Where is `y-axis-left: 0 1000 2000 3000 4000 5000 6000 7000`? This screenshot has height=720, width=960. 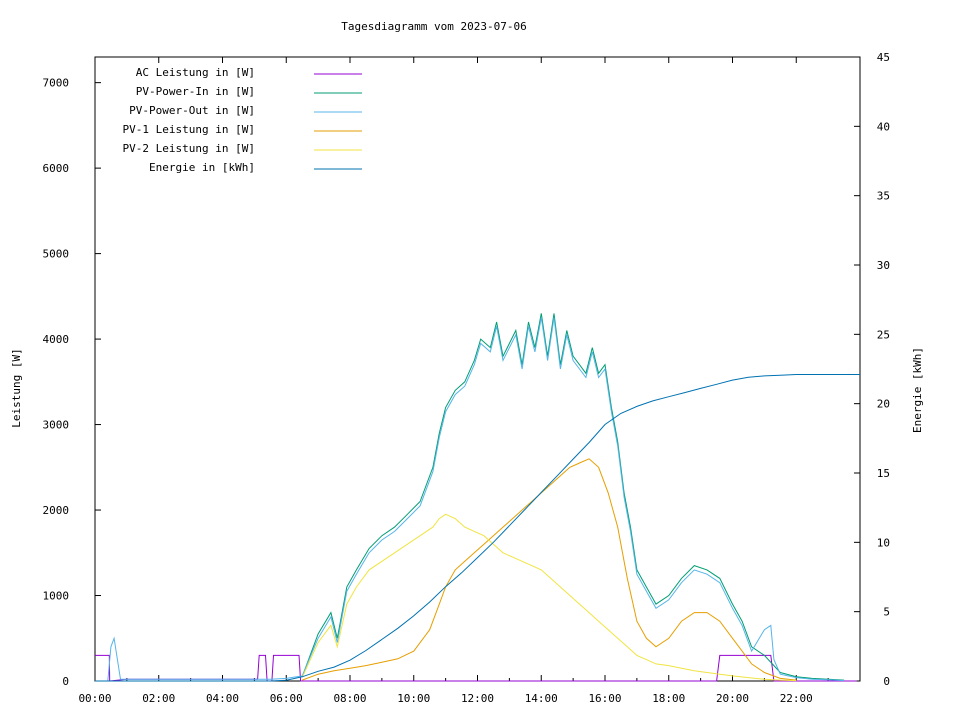
y-axis-left: 0 1000 2000 3000 4000 5000 6000 7000 is located at coordinates (72, 382).